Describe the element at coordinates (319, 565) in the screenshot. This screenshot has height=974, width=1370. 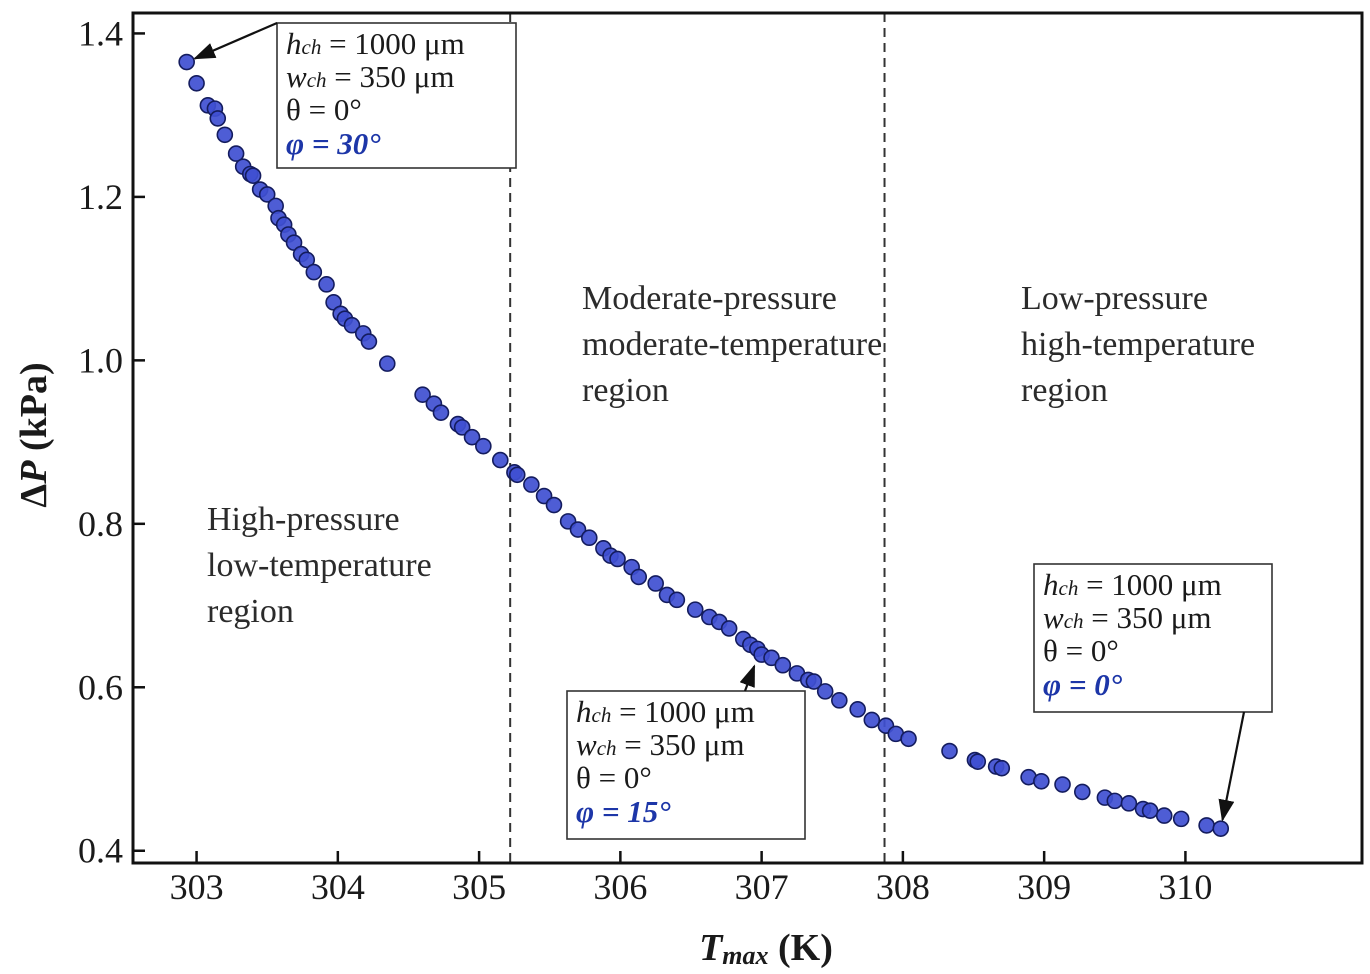
I see `region-label: High-pressure low-temperature region` at that location.